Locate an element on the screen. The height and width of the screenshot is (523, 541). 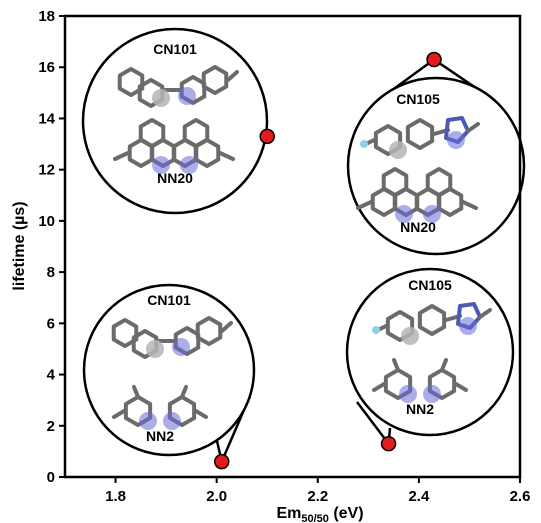
molecule-inset: CN105 NN20 is located at coordinates (436, 157).